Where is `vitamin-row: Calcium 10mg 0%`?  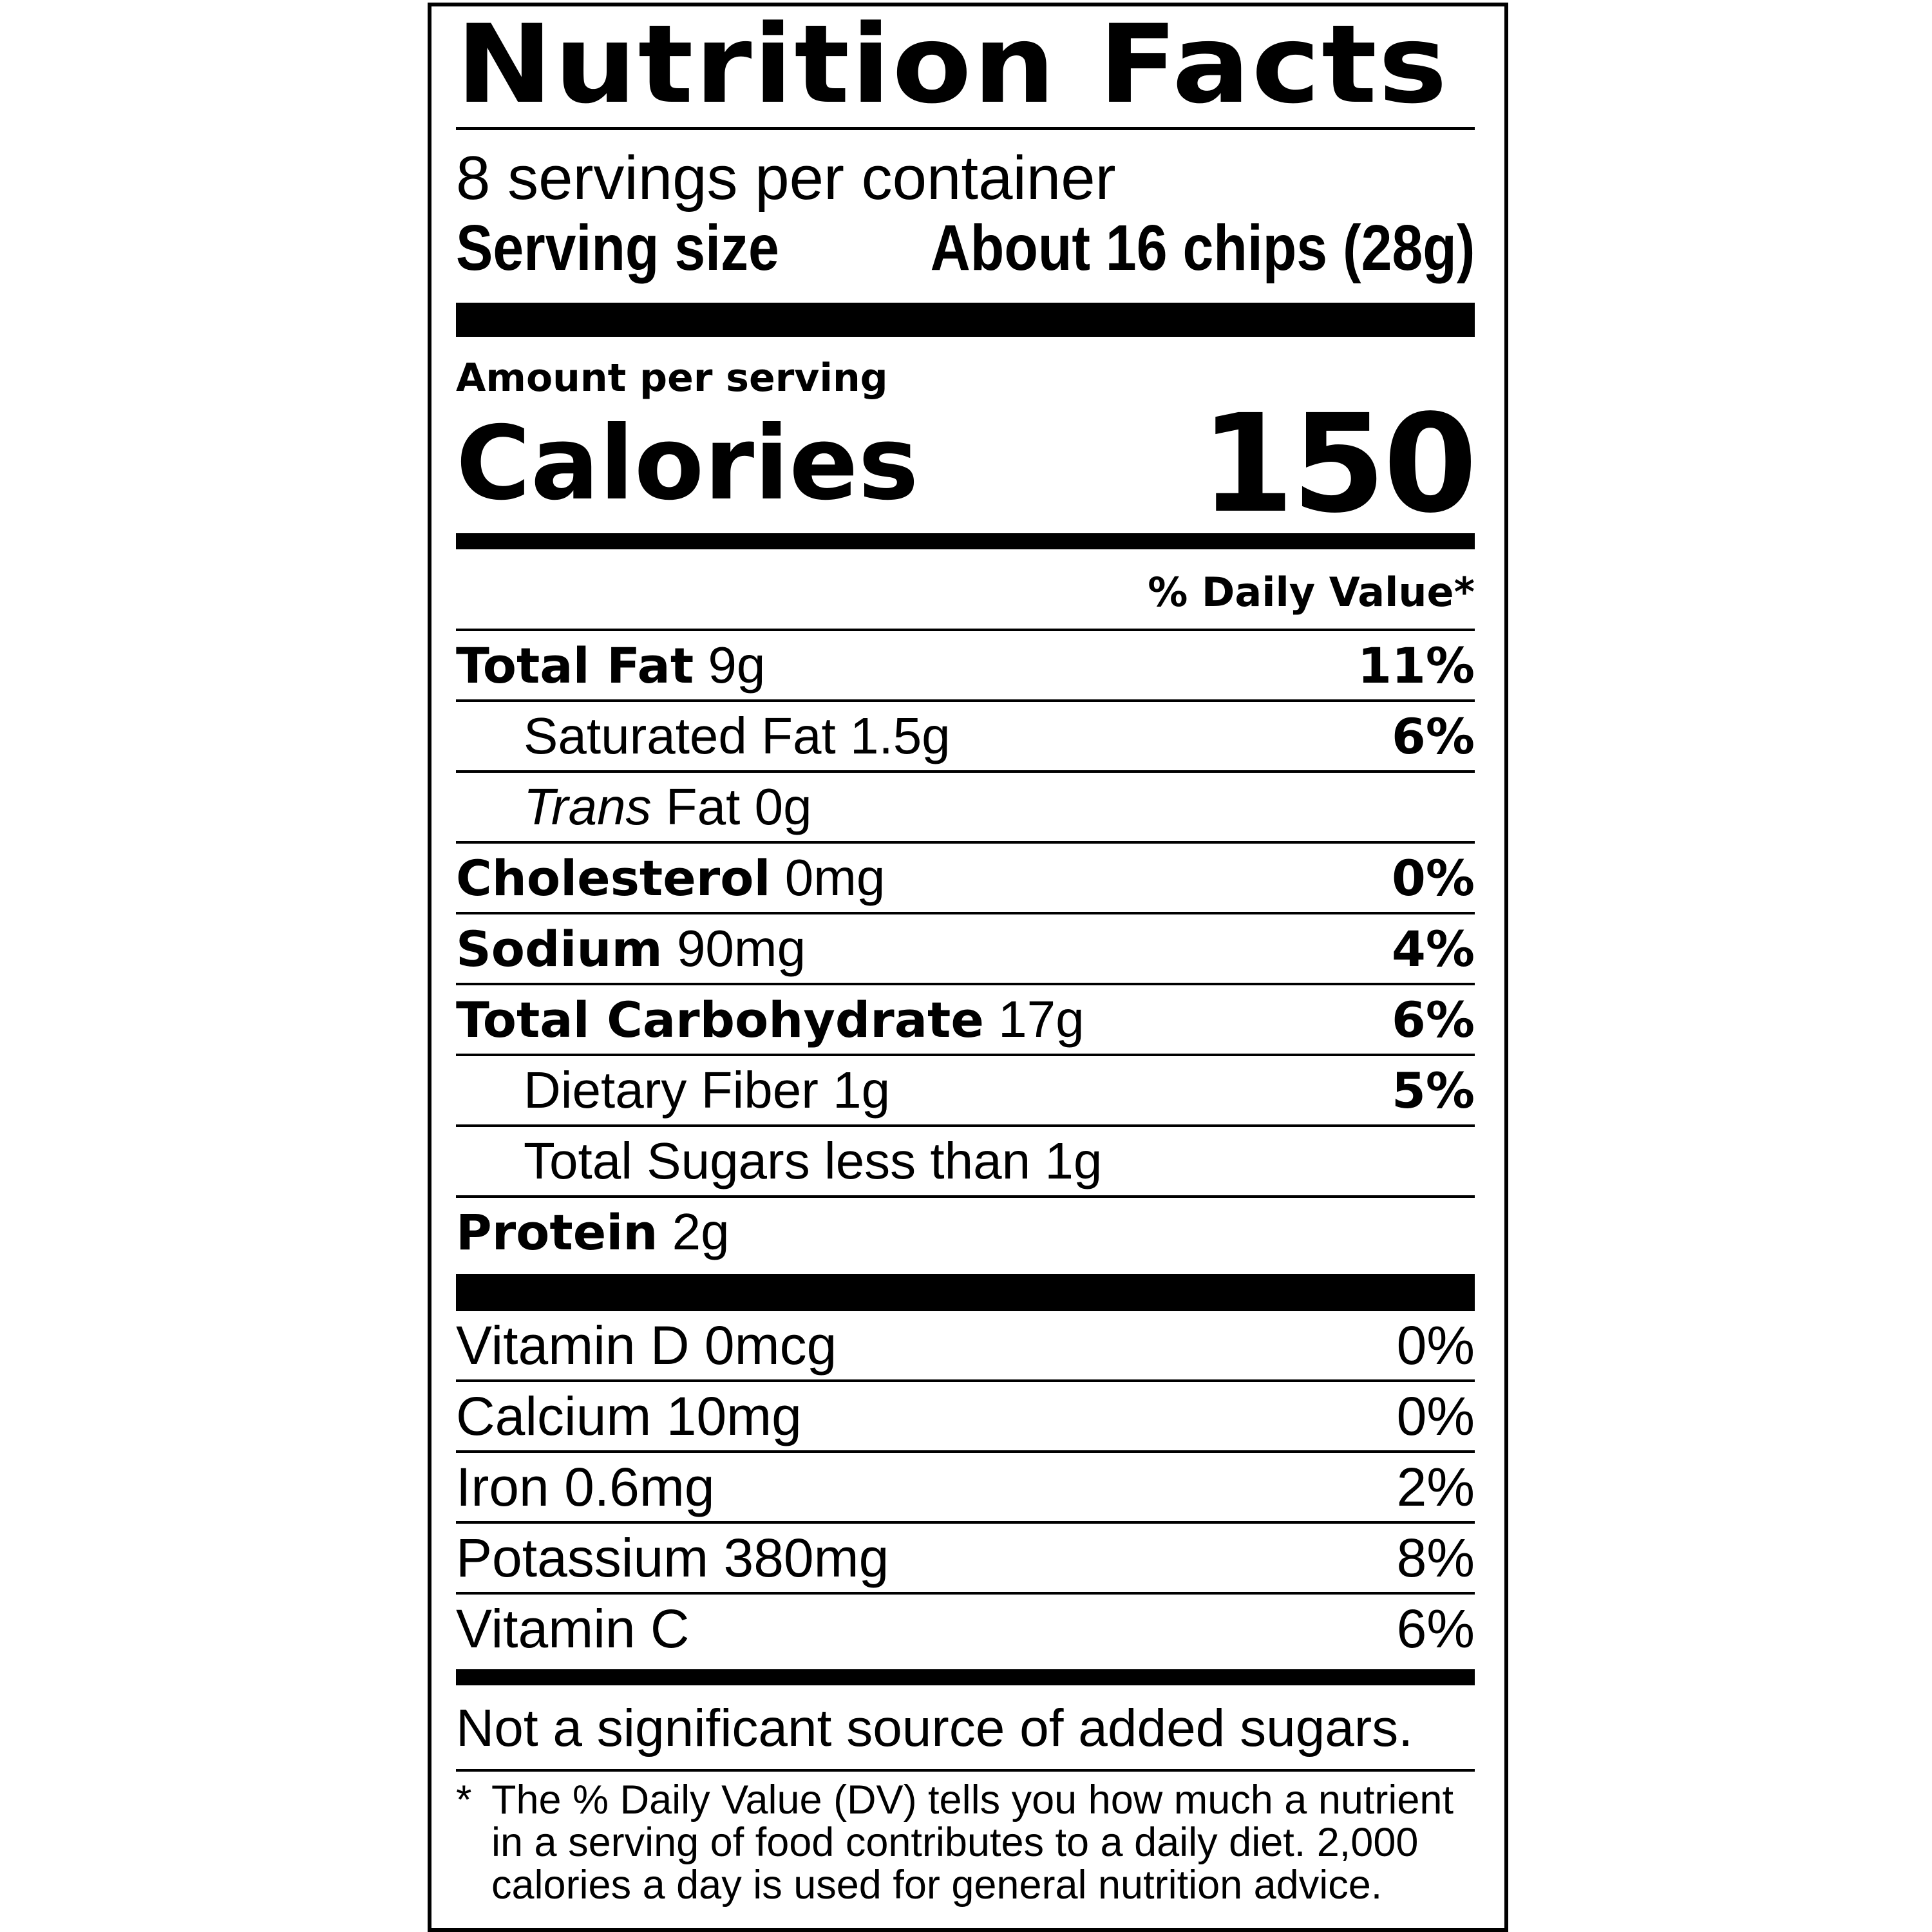
vitamin-row: Calcium 10mg 0% is located at coordinates (966, 1417).